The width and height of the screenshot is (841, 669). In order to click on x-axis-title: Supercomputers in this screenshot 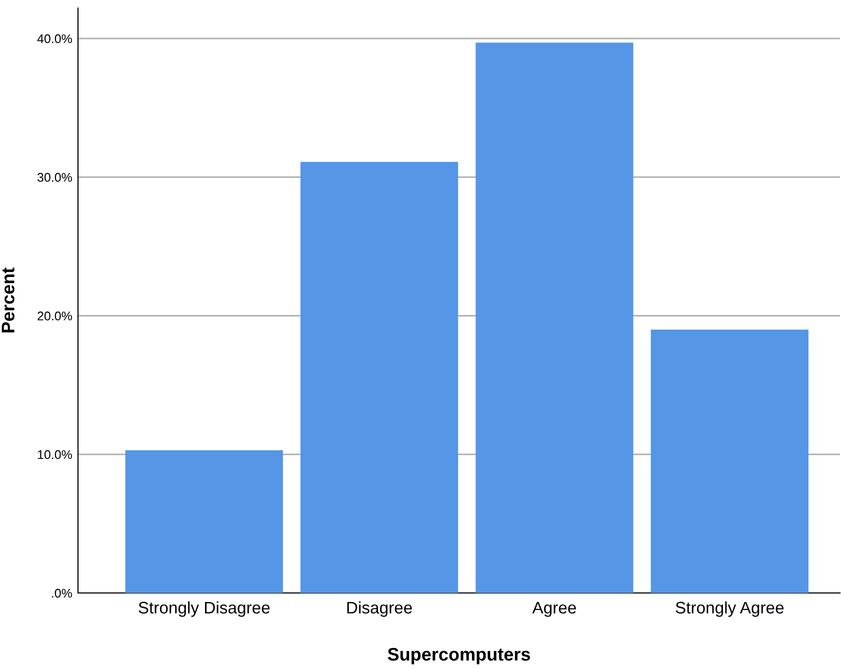, I will do `click(459, 656)`.